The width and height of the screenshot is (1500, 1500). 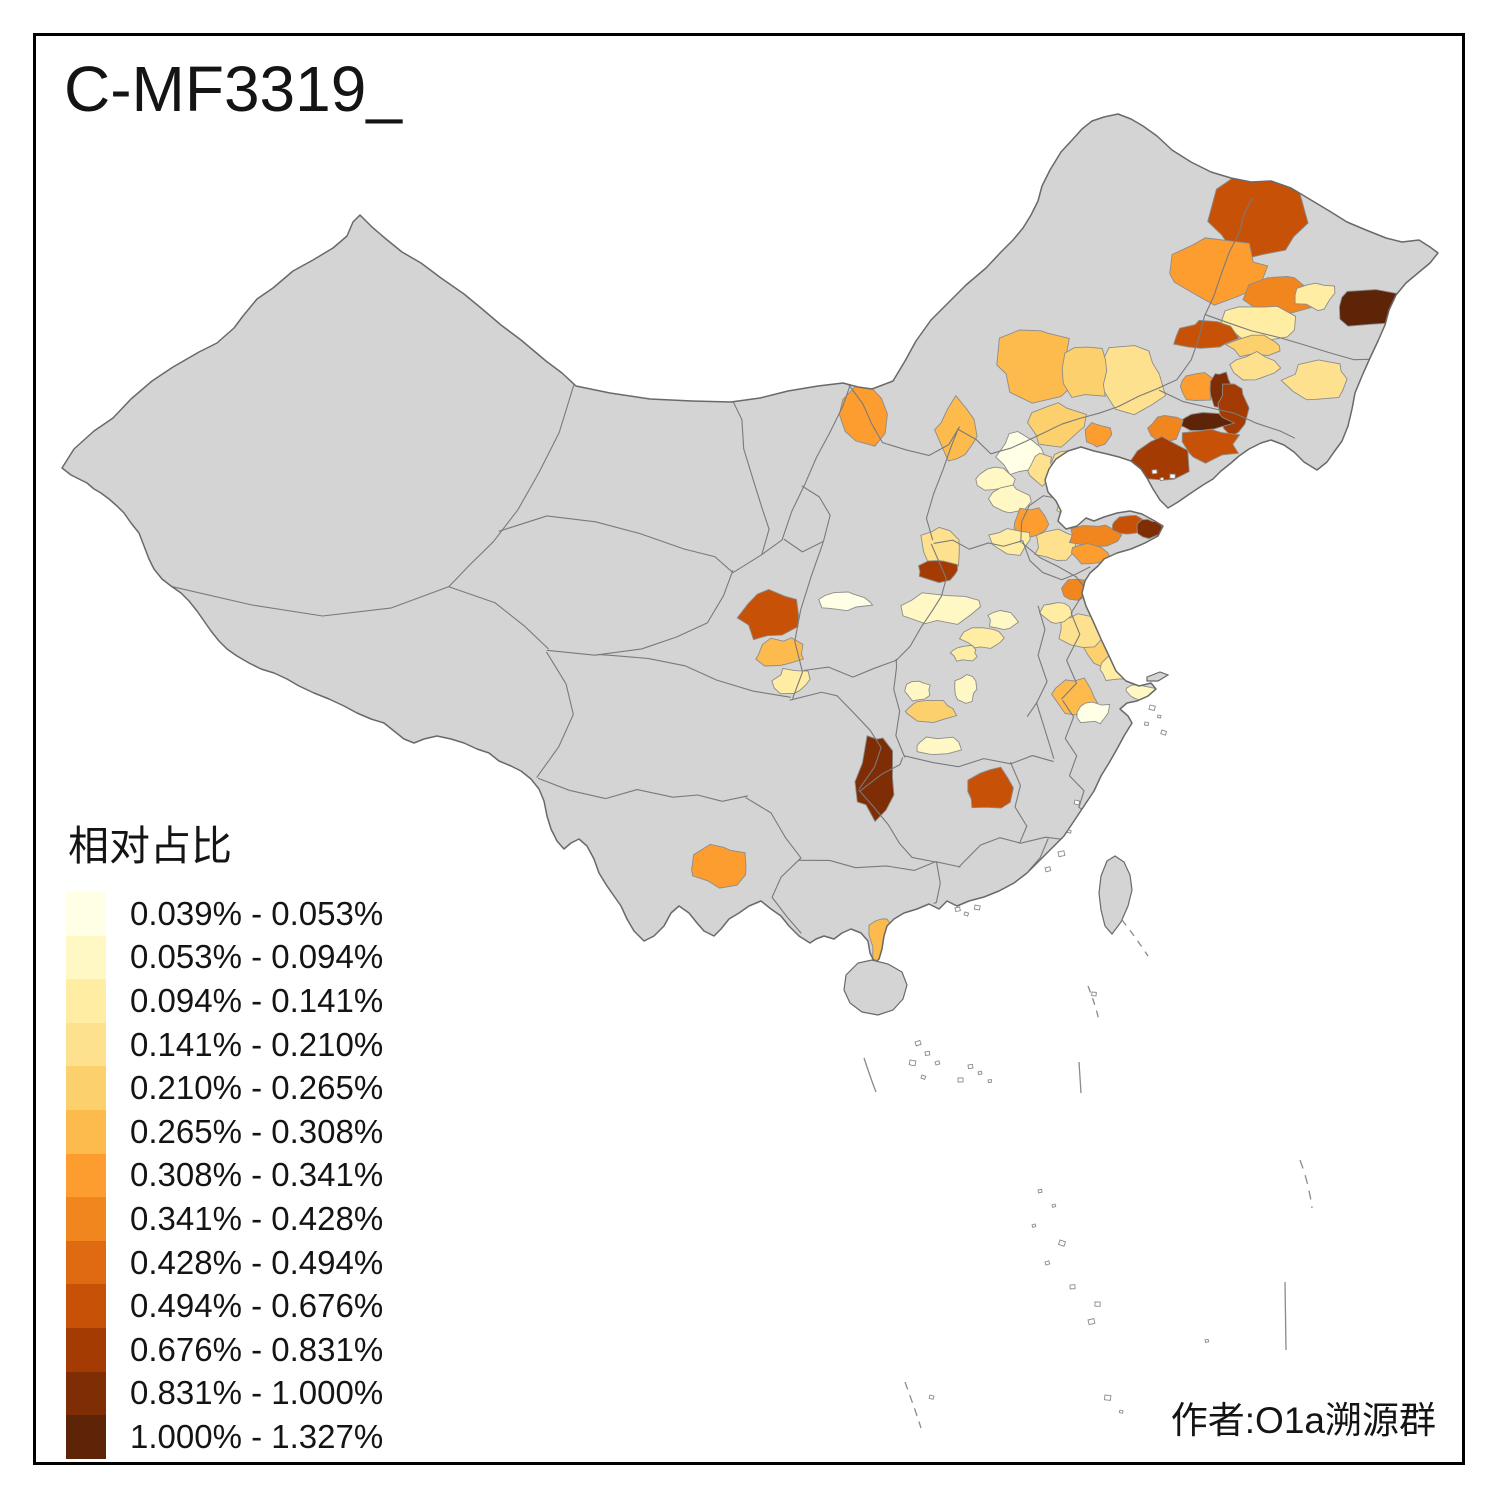 What do you see at coordinates (257, 1393) in the screenshot?
I see `legend-label: 0.831% - 1.000%` at bounding box center [257, 1393].